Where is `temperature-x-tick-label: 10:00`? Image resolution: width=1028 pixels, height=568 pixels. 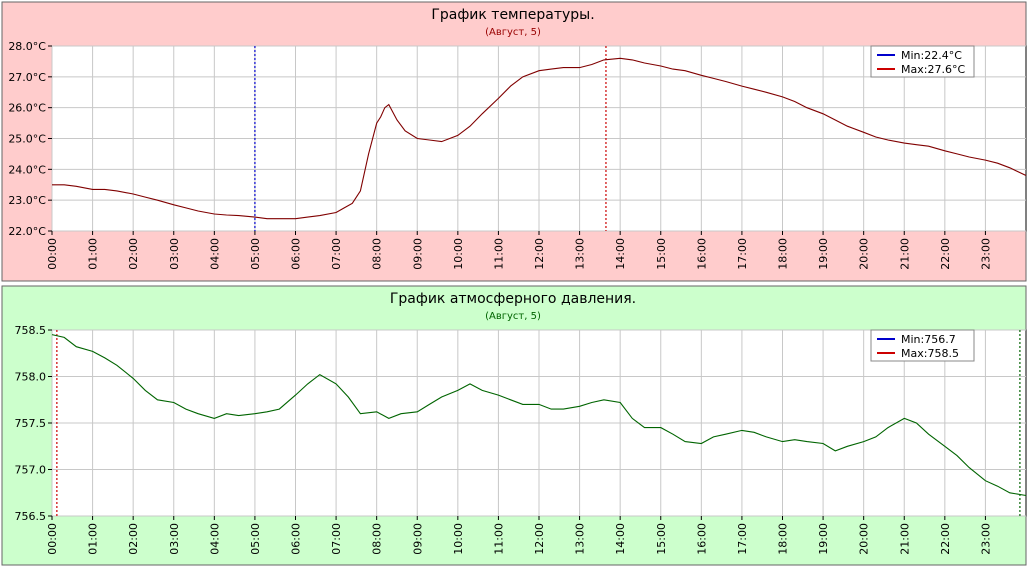
temperature-x-tick-label: 10:00 is located at coordinates (458, 254).